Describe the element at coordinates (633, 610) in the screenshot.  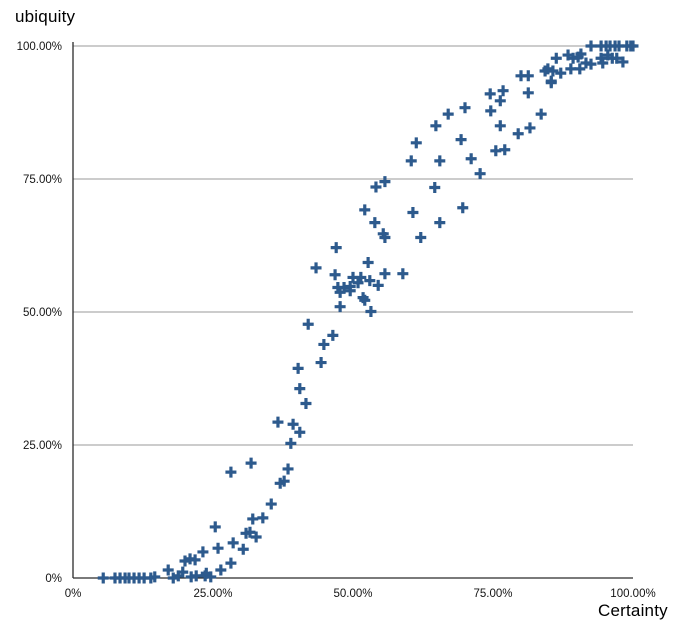
I see `x-axis-title: Certainty` at that location.